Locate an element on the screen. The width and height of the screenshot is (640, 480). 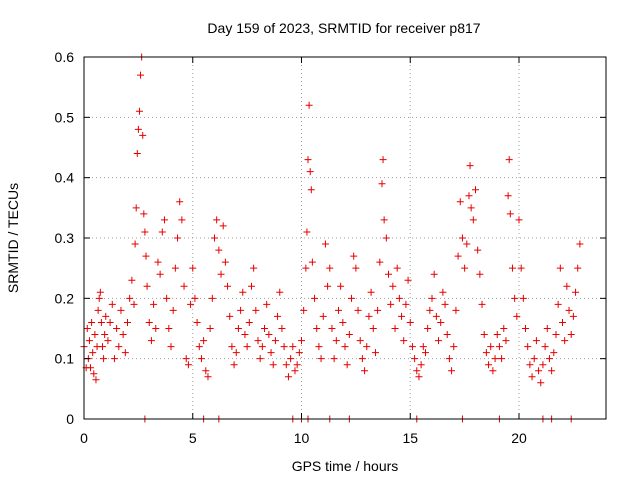
y-tick-label: 0.1 is located at coordinates (65, 359).